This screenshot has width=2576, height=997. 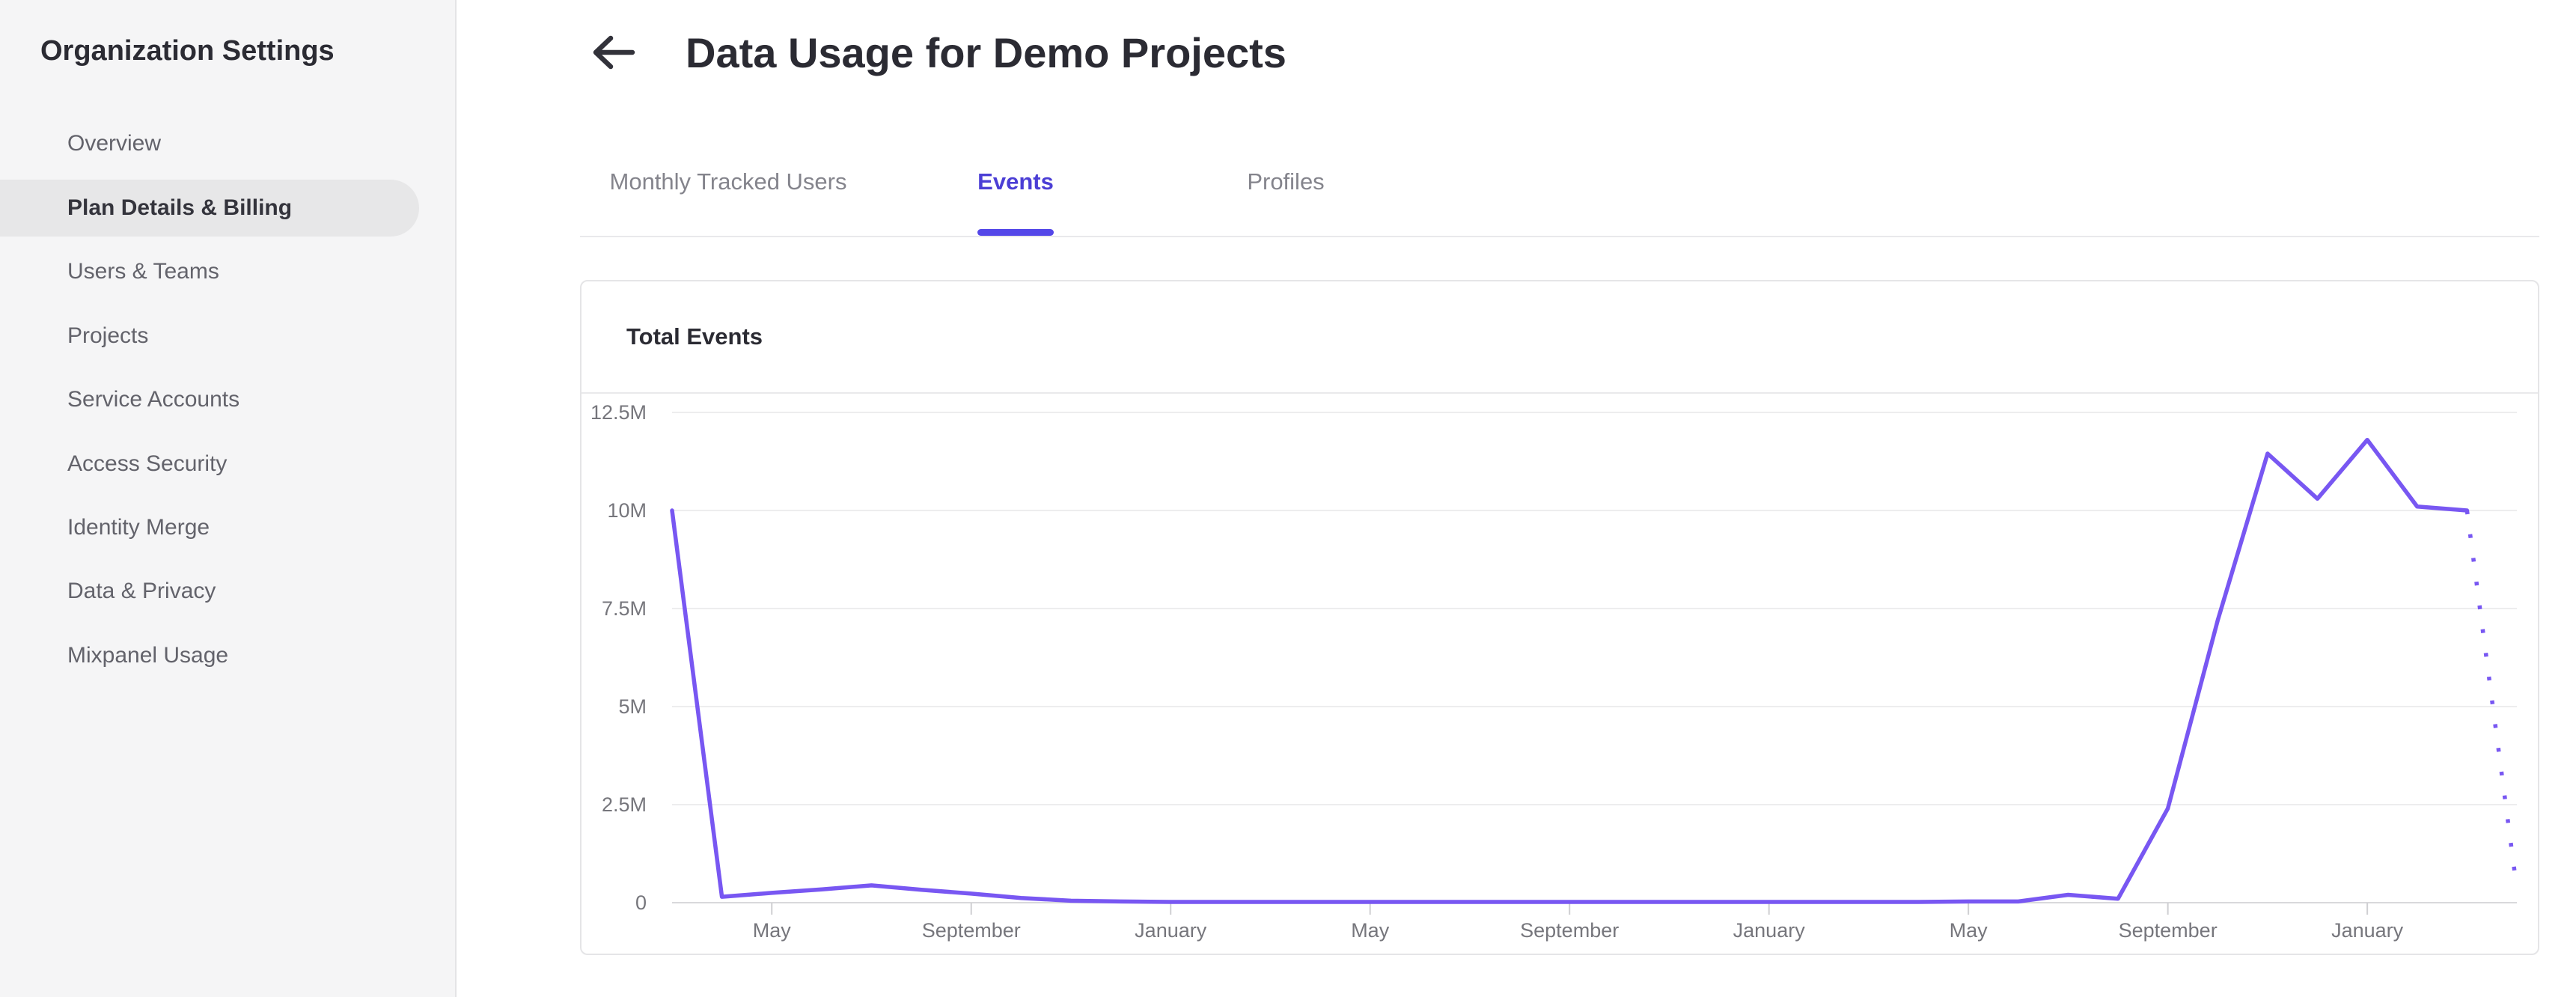 What do you see at coordinates (1560, 237) in the screenshot?
I see `tabs-bottom-border` at bounding box center [1560, 237].